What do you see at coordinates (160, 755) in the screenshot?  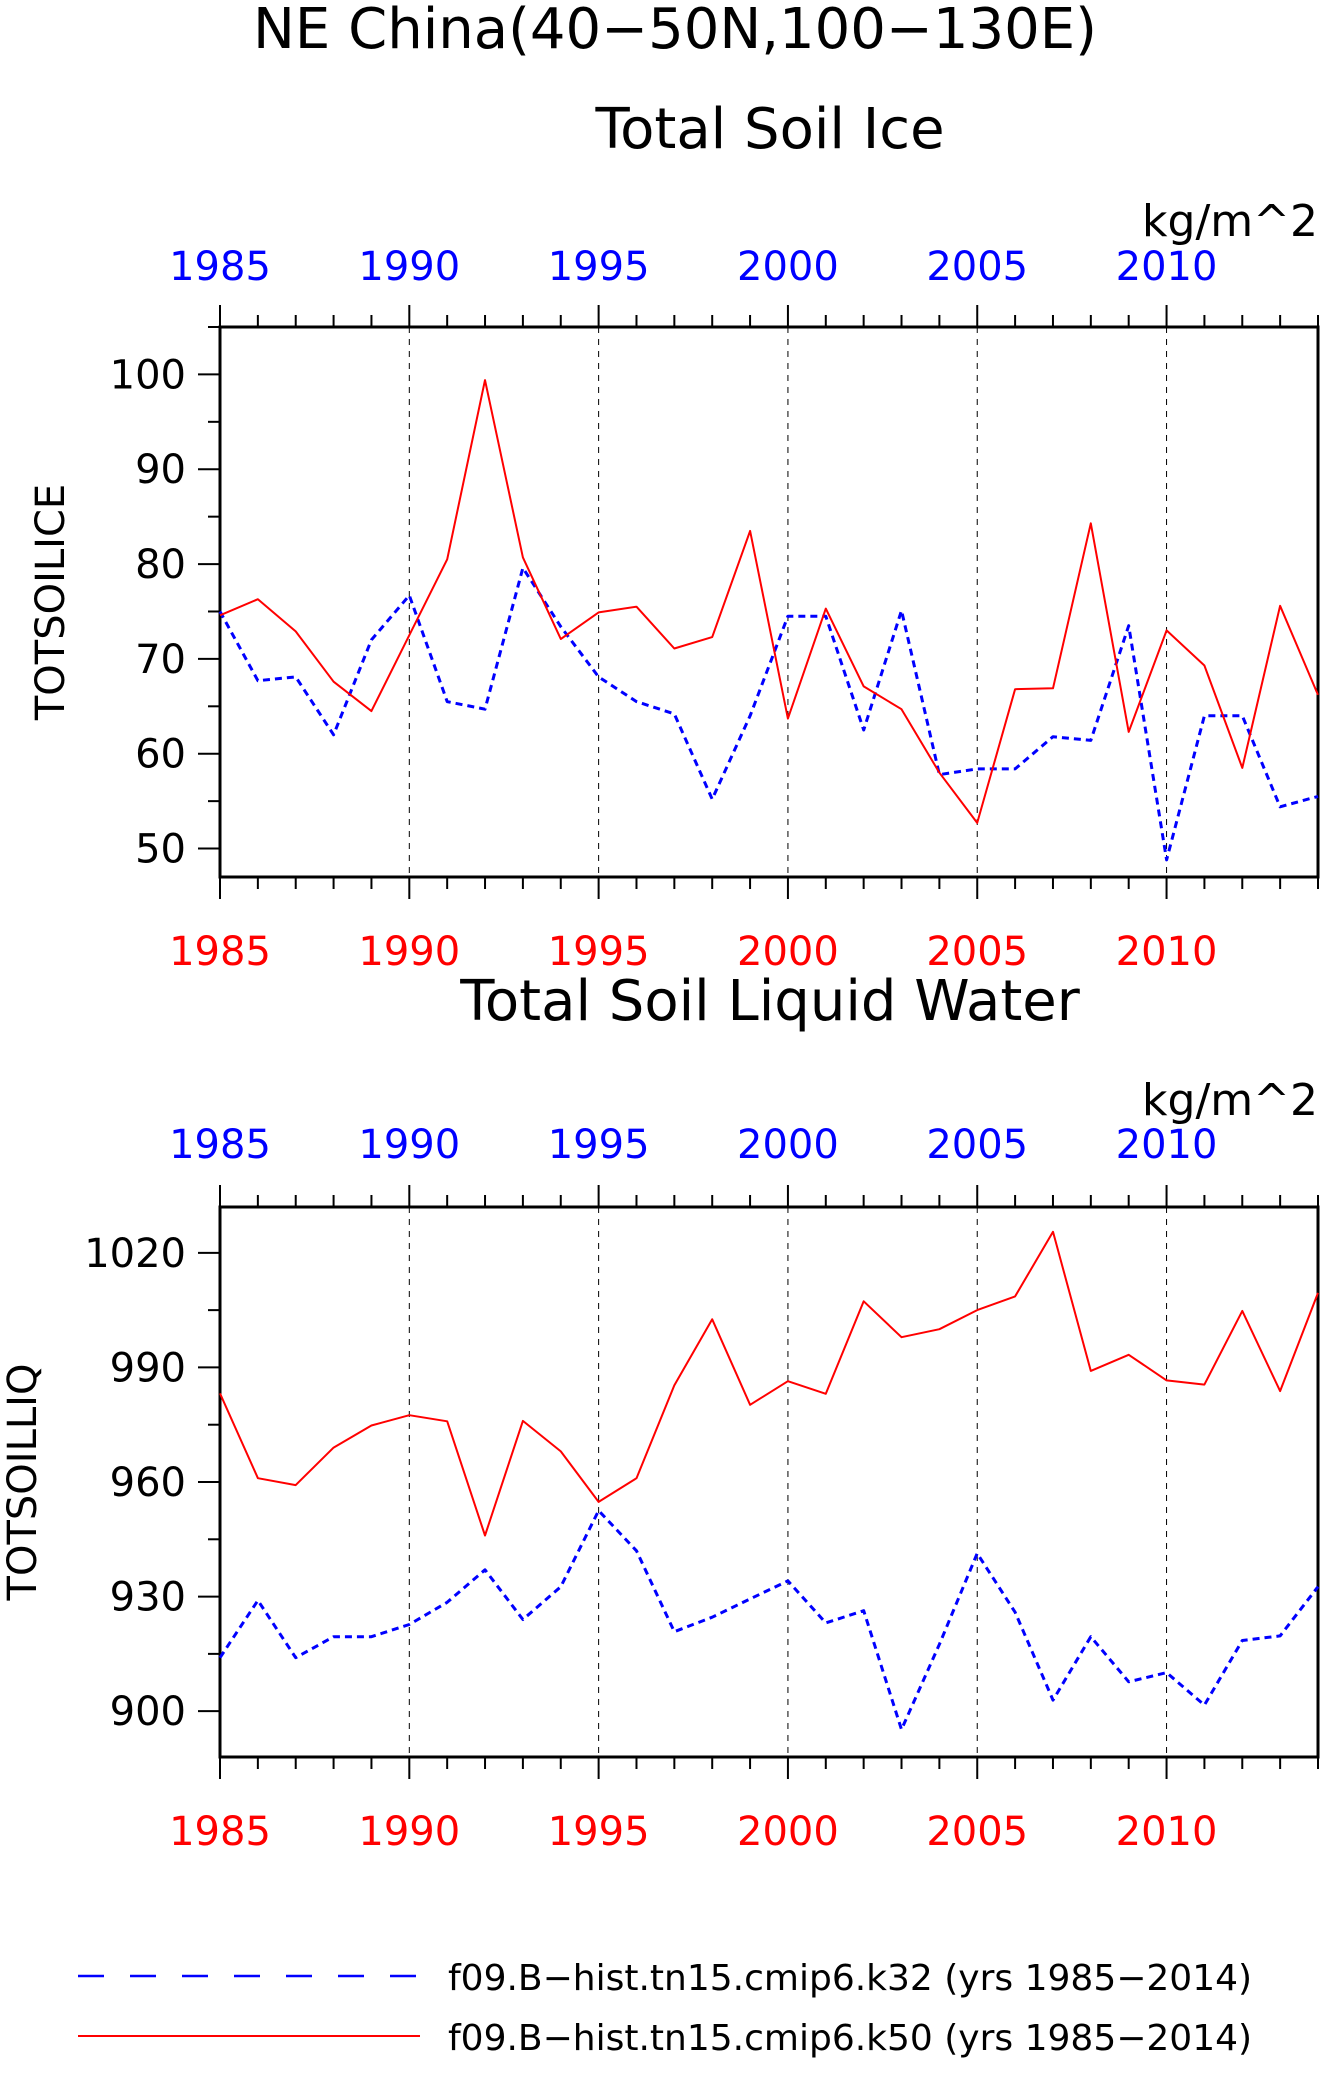 I see `y-tick-label: 60` at bounding box center [160, 755].